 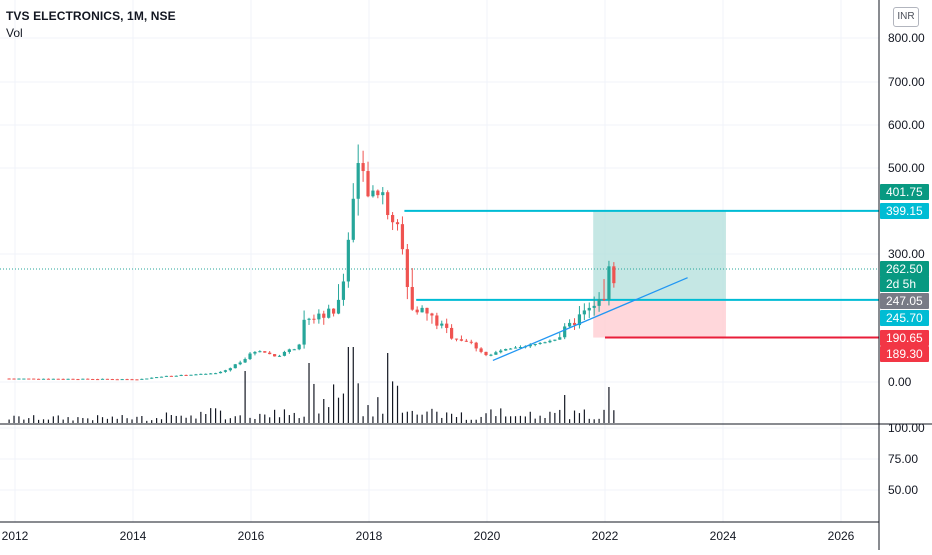 What do you see at coordinates (91, 16) in the screenshot?
I see `symbol-title: TVS ELECTRONICS, 1M, NSE` at bounding box center [91, 16].